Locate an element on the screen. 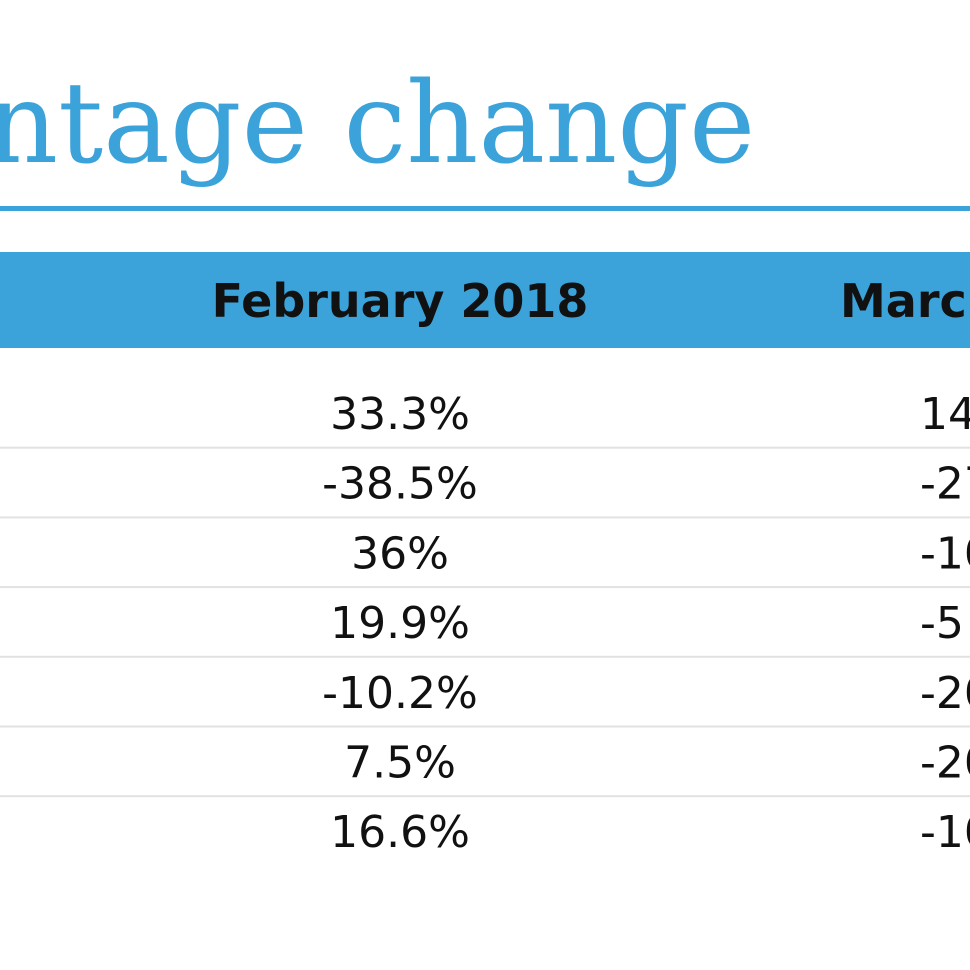 The height and width of the screenshot is (970, 970). cell: 7.5% is located at coordinates (400, 763).